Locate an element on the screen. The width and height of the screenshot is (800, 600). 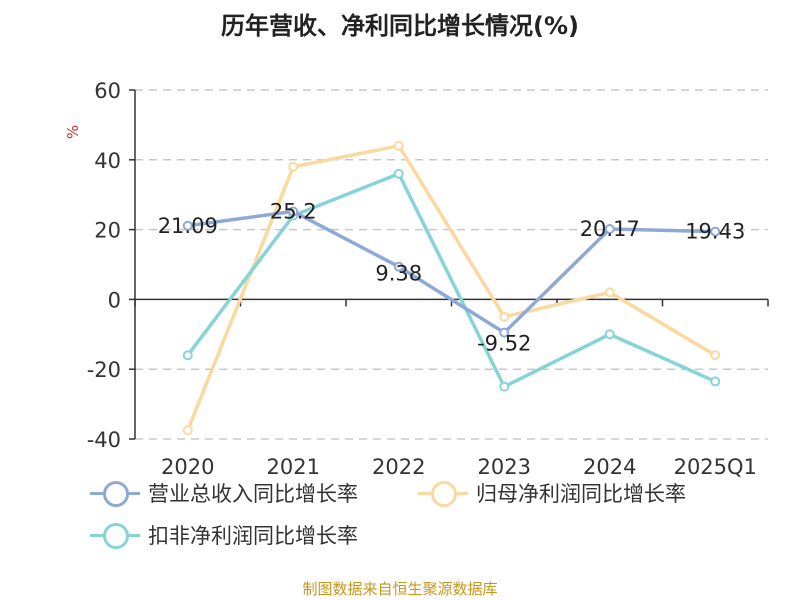
legend-label-revenue: 营业总收入同比增长率 is located at coordinates (253, 494).